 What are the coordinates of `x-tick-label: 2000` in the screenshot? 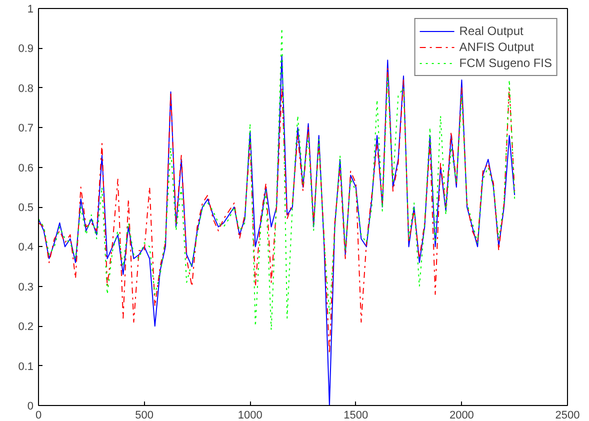 It's located at (461, 415).